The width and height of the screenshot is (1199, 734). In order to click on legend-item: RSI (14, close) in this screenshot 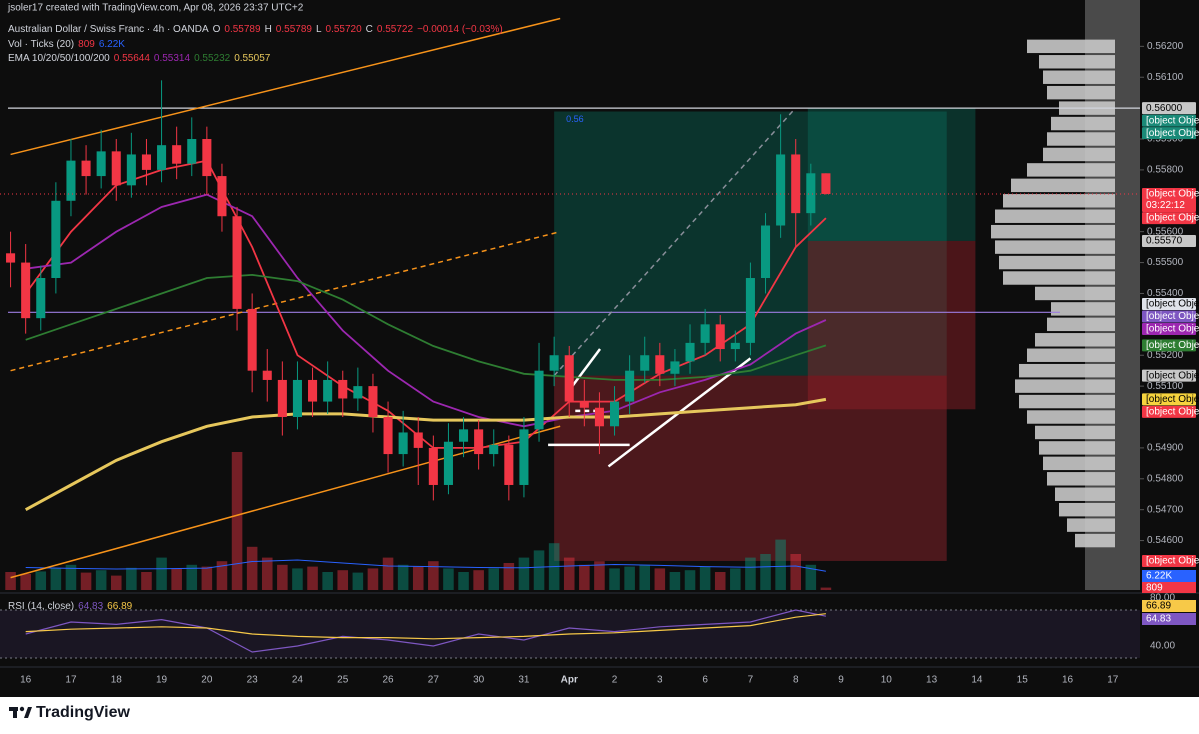, I will do `click(41, 606)`.